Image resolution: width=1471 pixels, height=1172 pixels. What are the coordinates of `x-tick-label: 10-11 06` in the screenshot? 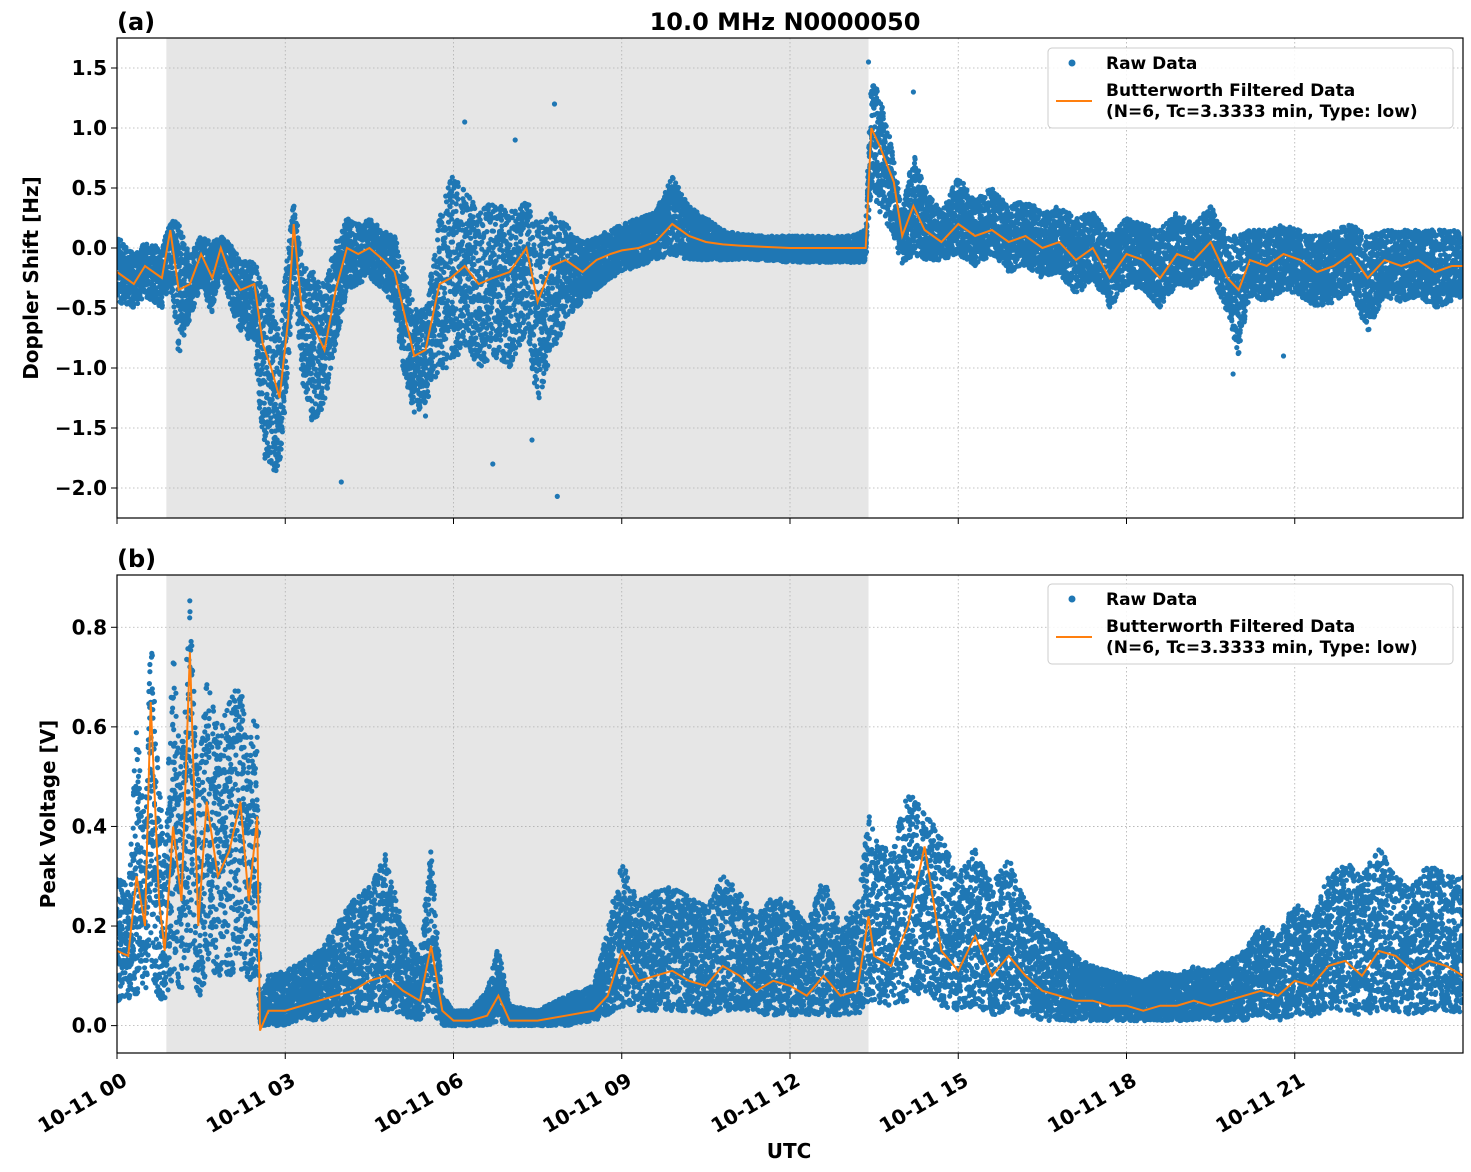 It's located at (419, 1103).